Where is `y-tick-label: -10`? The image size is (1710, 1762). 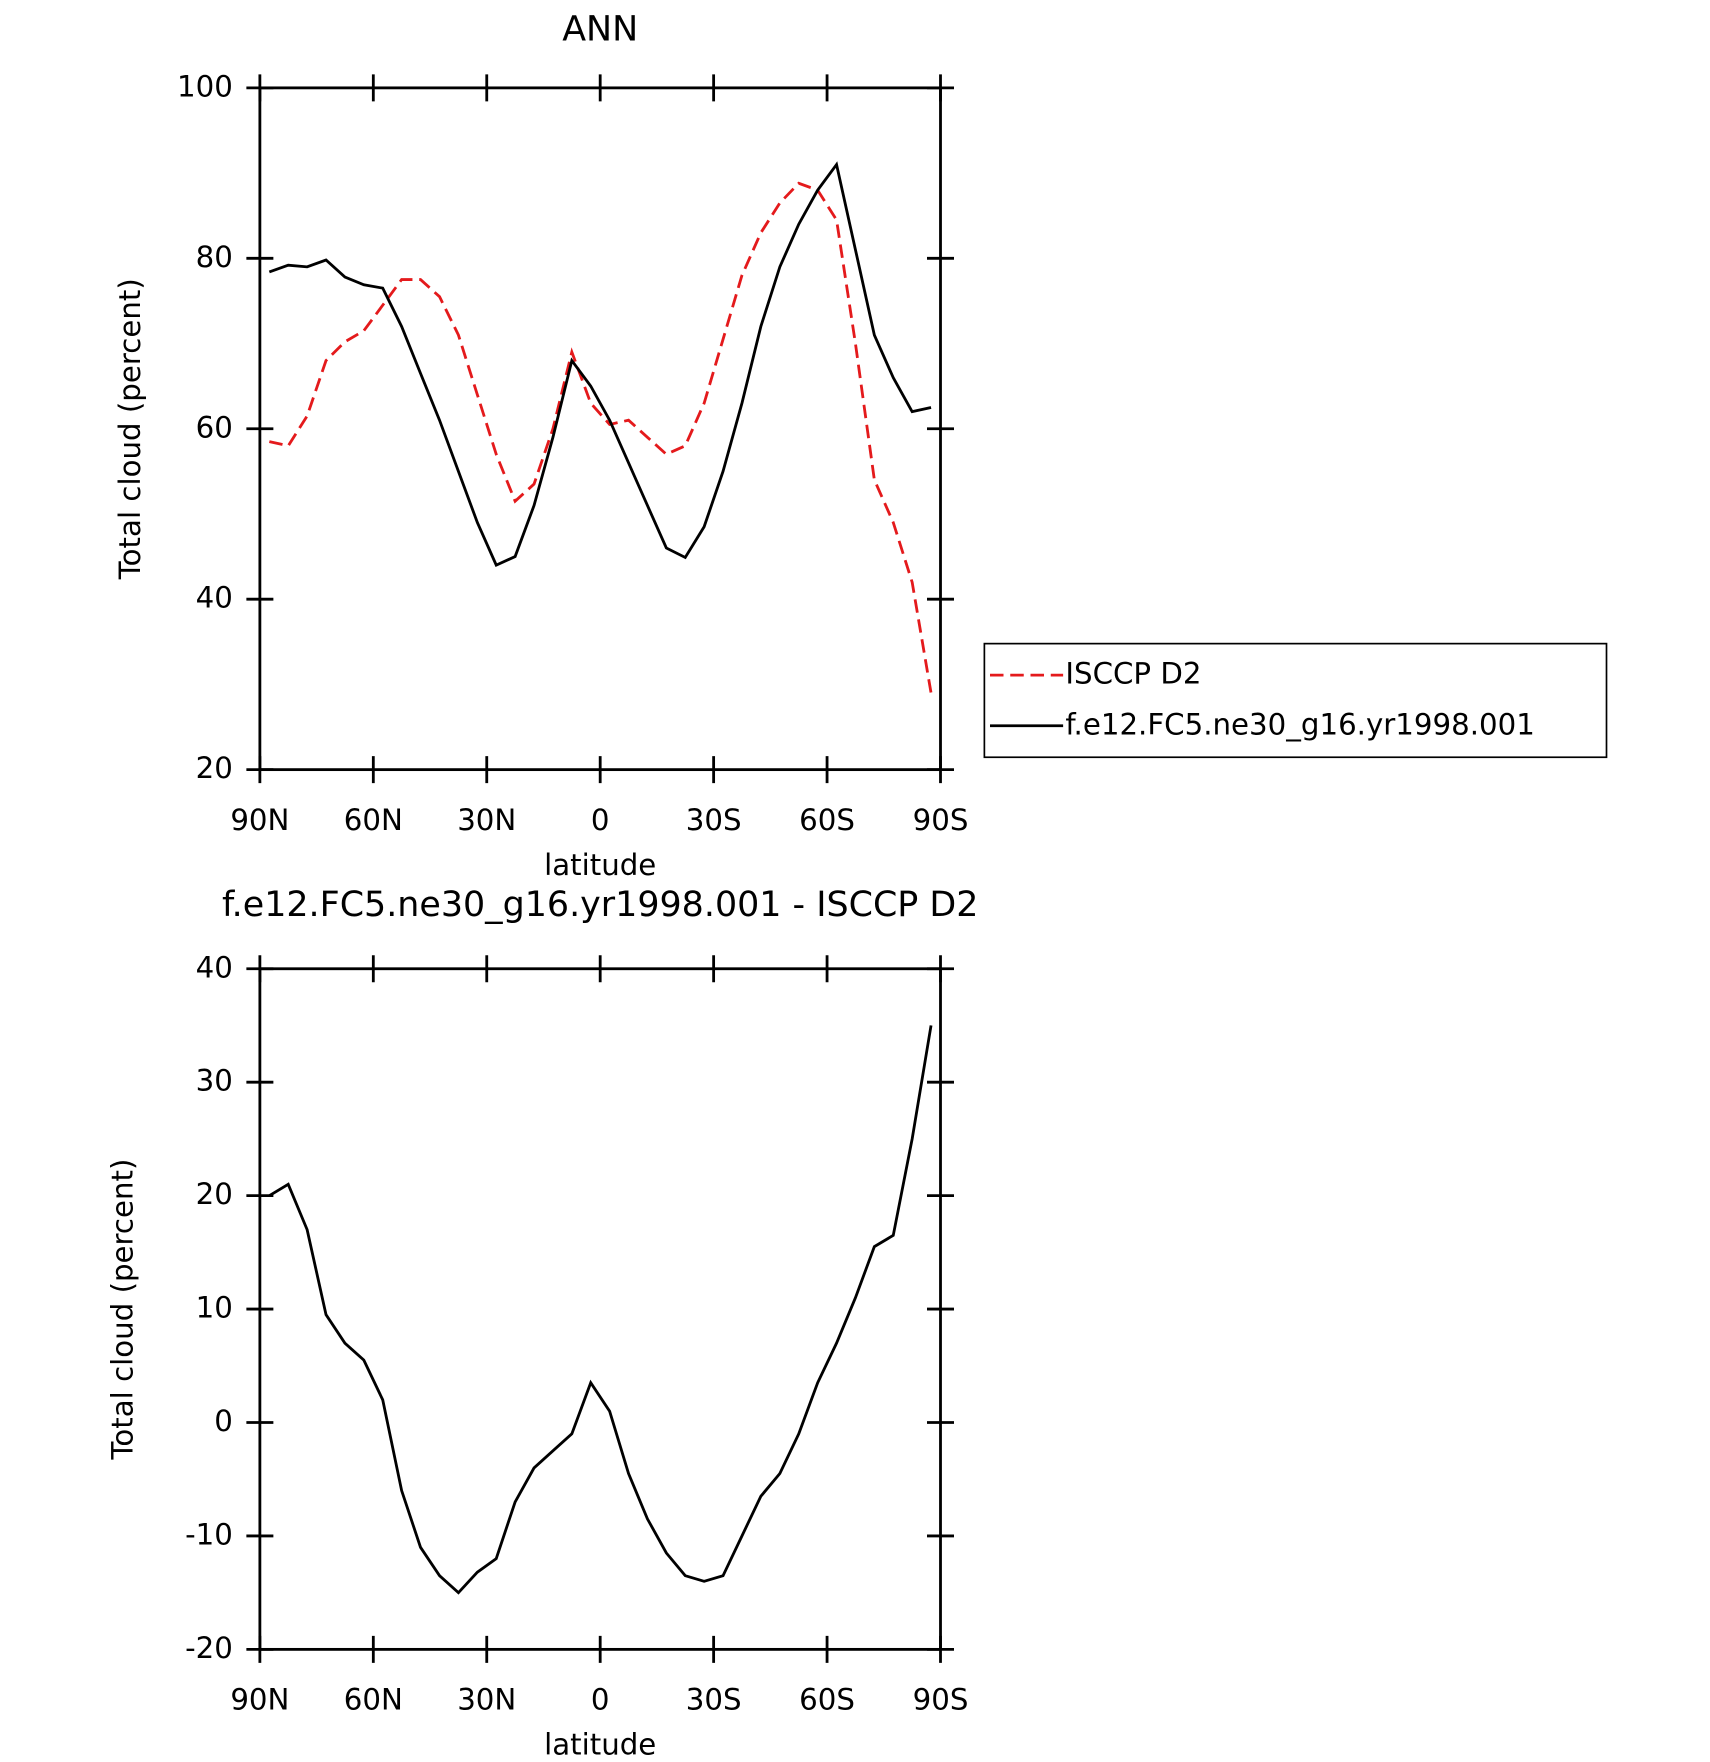
y-tick-label: -10 is located at coordinates (209, 1534).